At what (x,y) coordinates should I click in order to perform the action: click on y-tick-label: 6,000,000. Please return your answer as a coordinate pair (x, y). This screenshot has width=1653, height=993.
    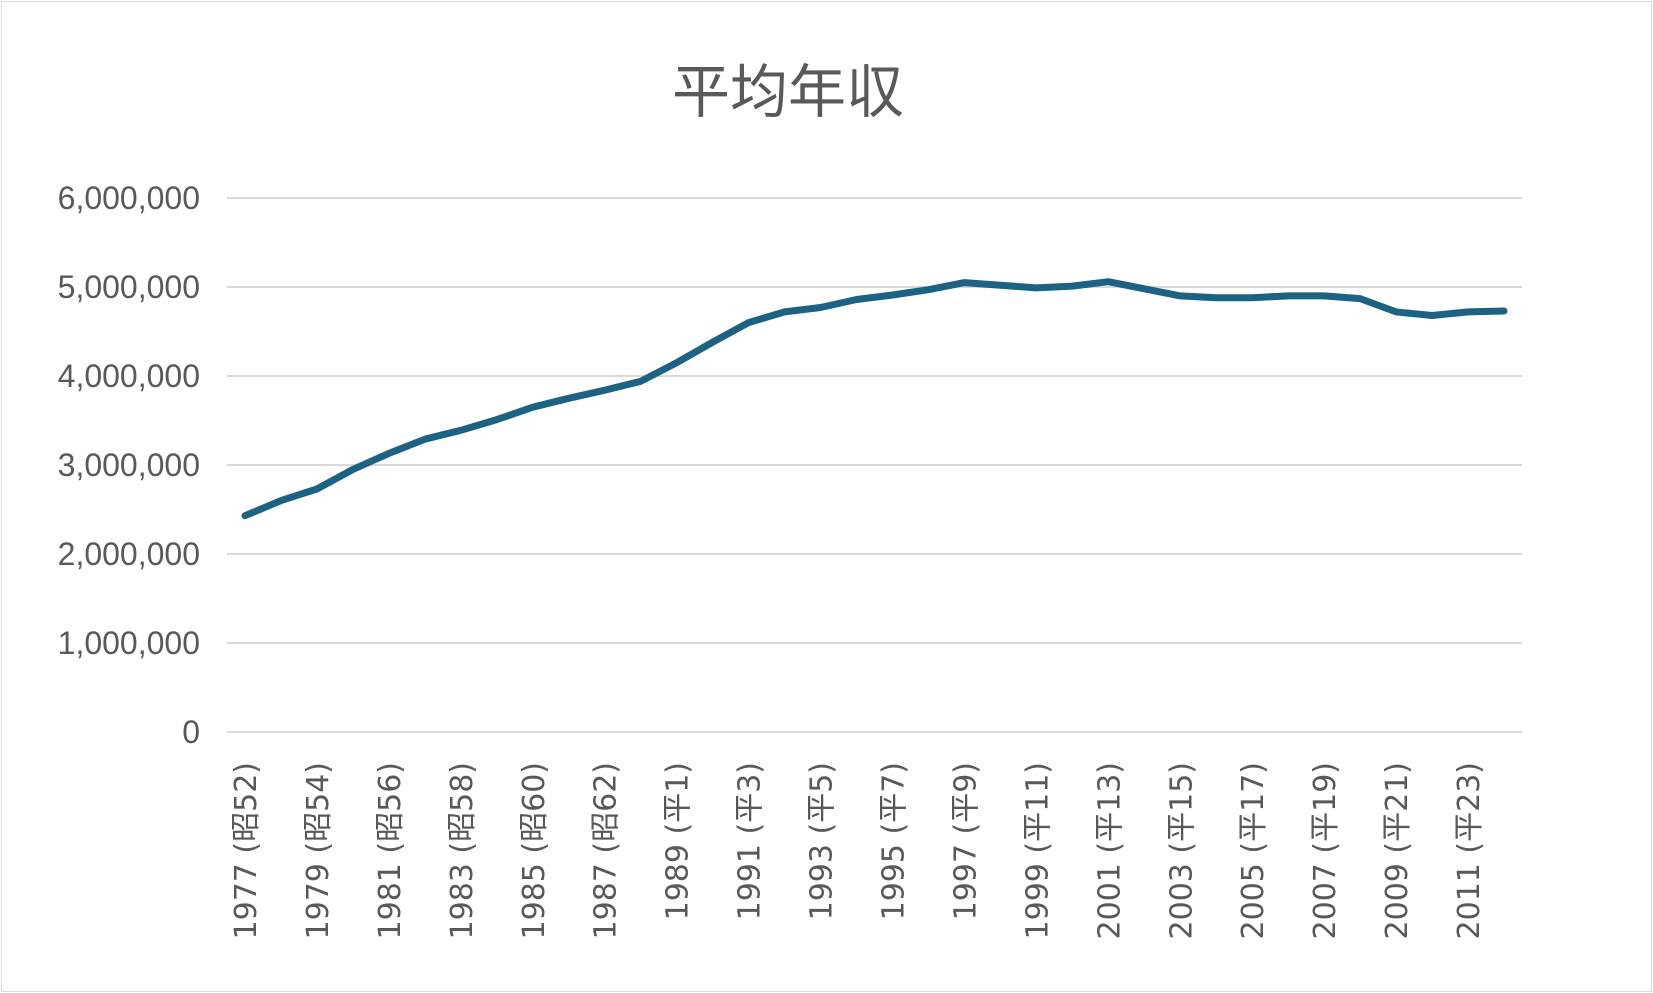
    Looking at the image, I should click on (129, 198).